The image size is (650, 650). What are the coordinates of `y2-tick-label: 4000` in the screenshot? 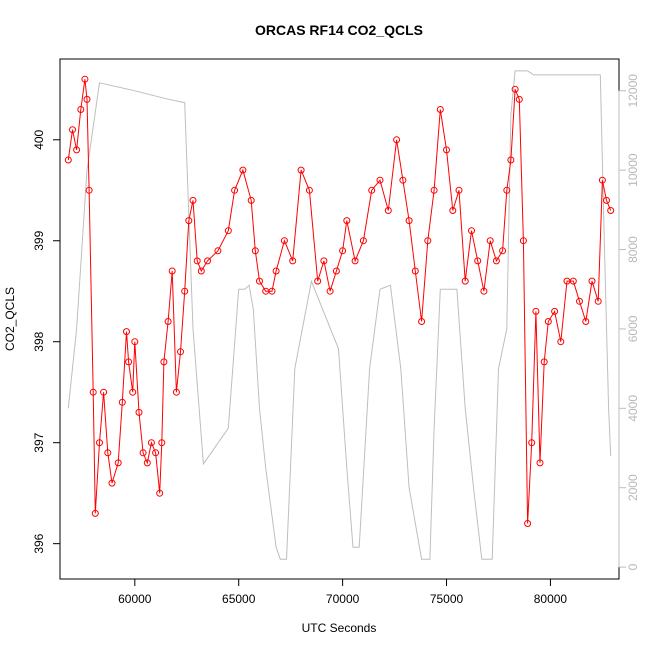 It's located at (633, 408).